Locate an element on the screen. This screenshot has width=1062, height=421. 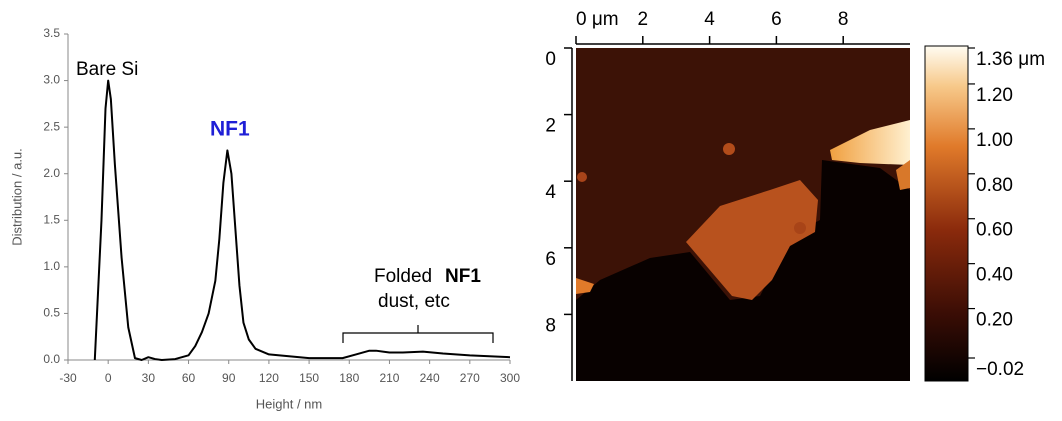
y-tick-label: 2.5 is located at coordinates (51, 126).